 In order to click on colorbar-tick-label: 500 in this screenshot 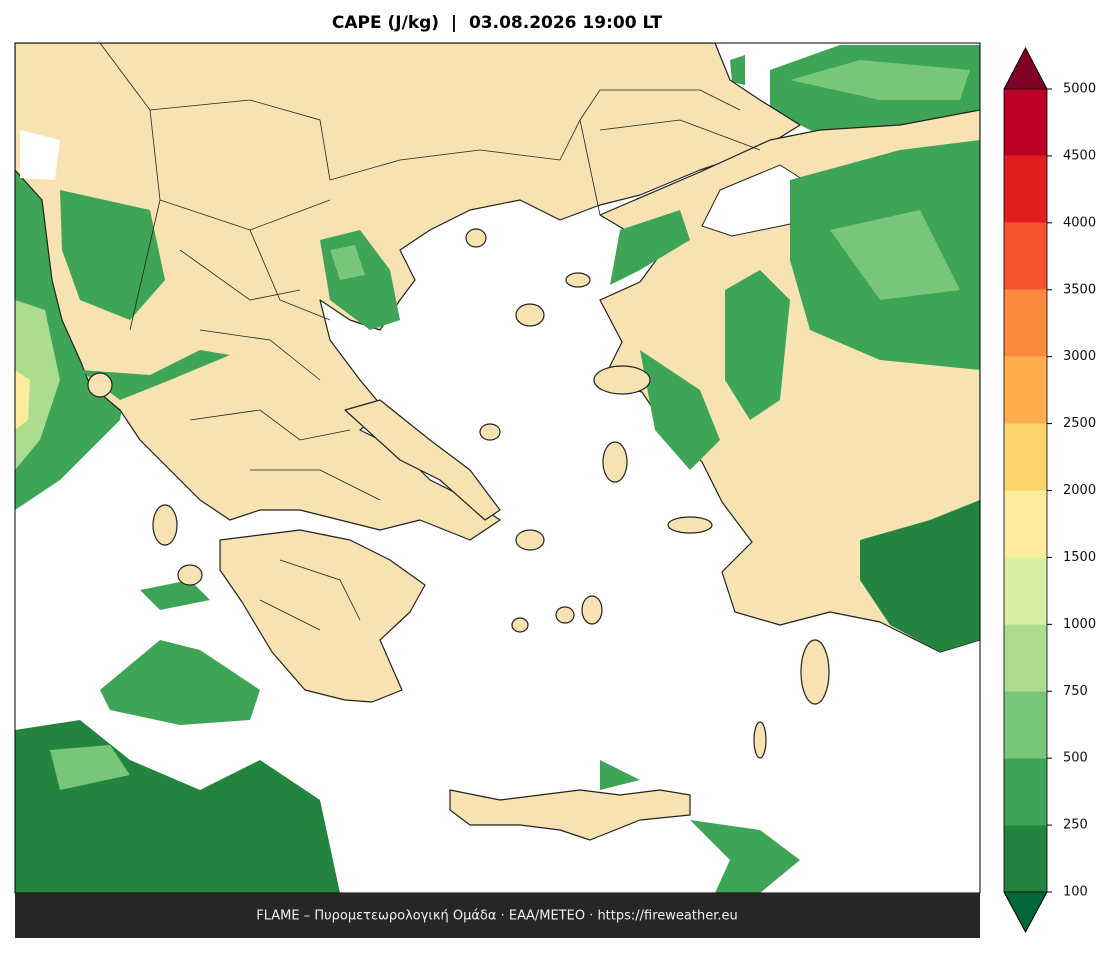, I will do `click(1075, 758)`.